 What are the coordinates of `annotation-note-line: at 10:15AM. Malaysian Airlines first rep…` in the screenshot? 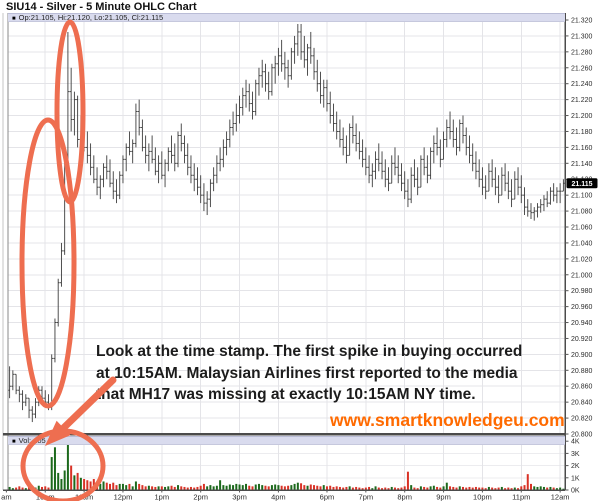 It's located at (307, 373).